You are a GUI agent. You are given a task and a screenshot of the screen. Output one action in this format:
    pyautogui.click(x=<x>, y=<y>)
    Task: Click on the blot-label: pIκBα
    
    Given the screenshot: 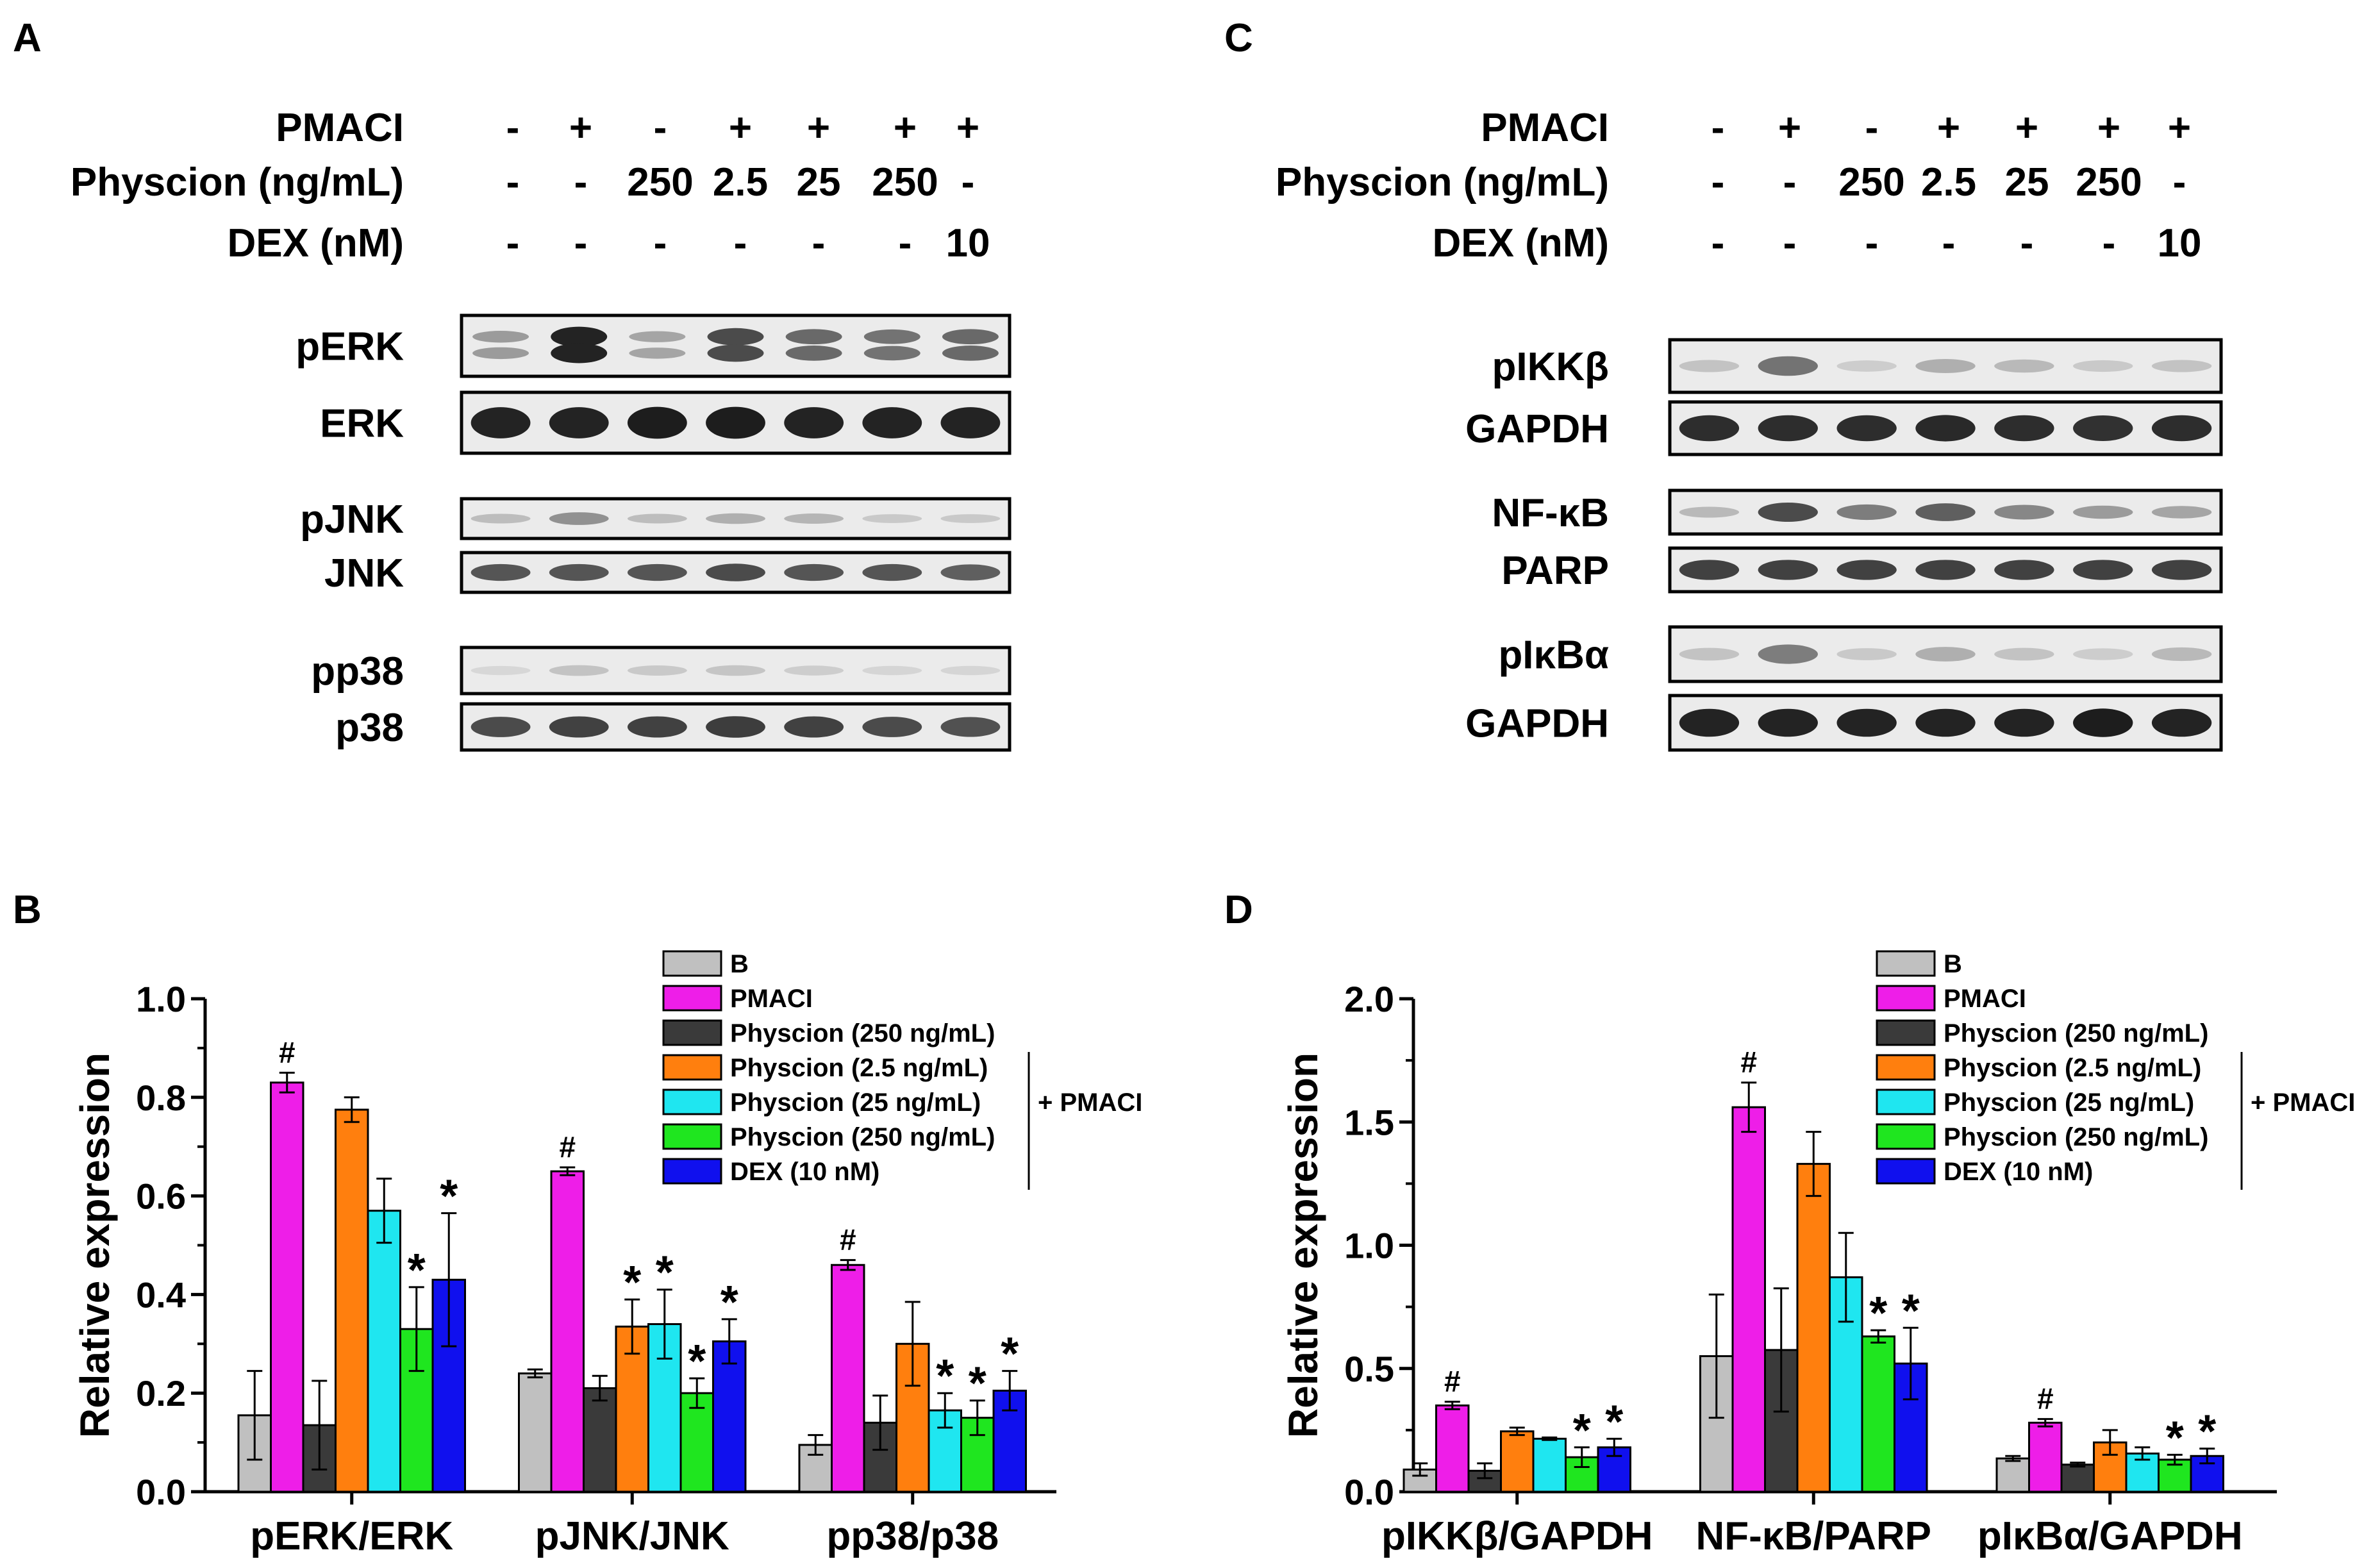 What is the action you would take?
    pyautogui.click(x=1554, y=655)
    